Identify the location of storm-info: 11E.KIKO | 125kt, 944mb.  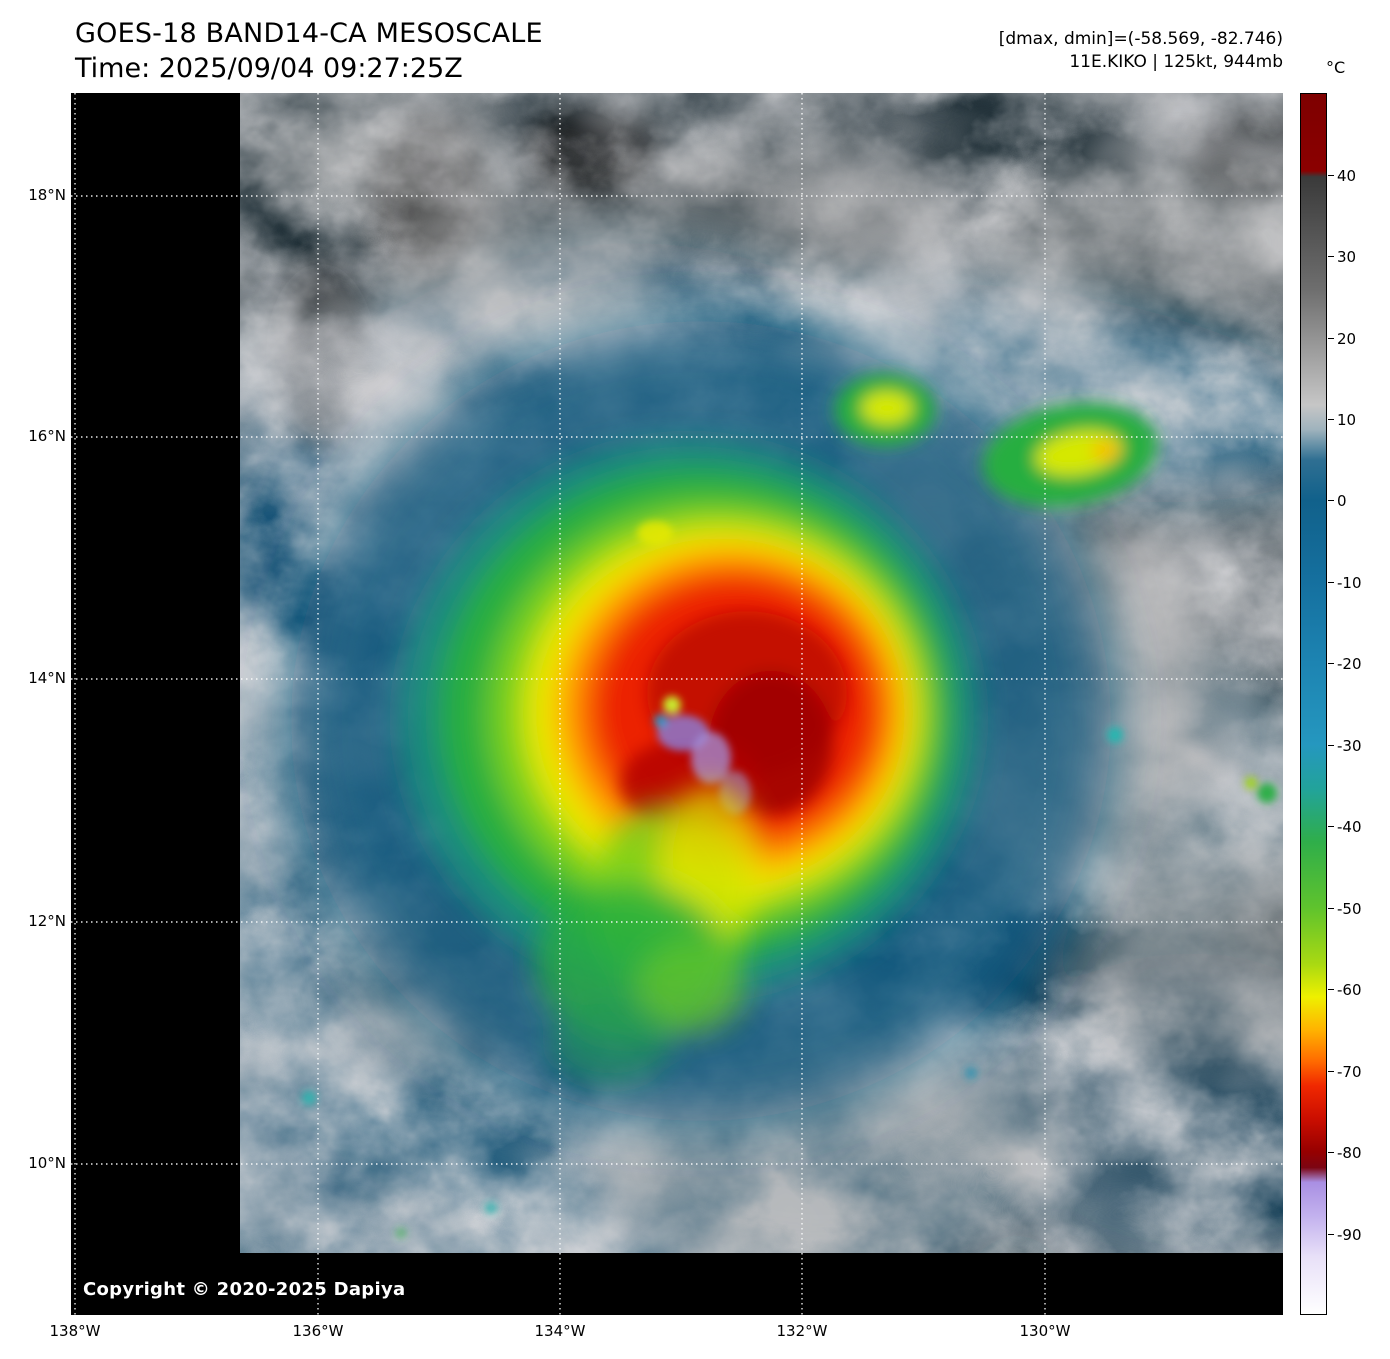
(1176, 62).